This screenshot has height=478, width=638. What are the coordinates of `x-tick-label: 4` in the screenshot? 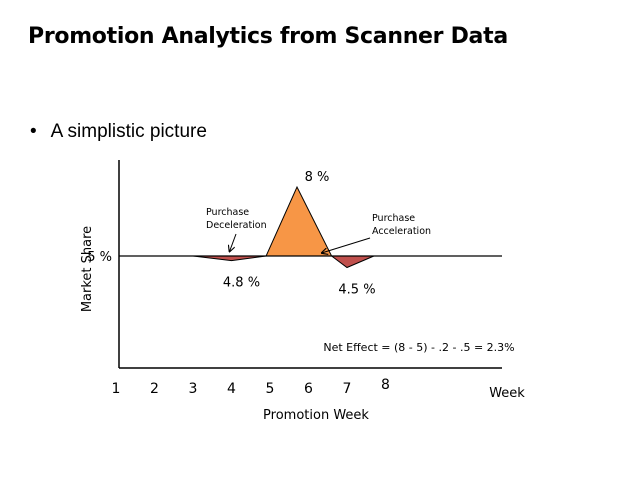 It's located at (231, 389).